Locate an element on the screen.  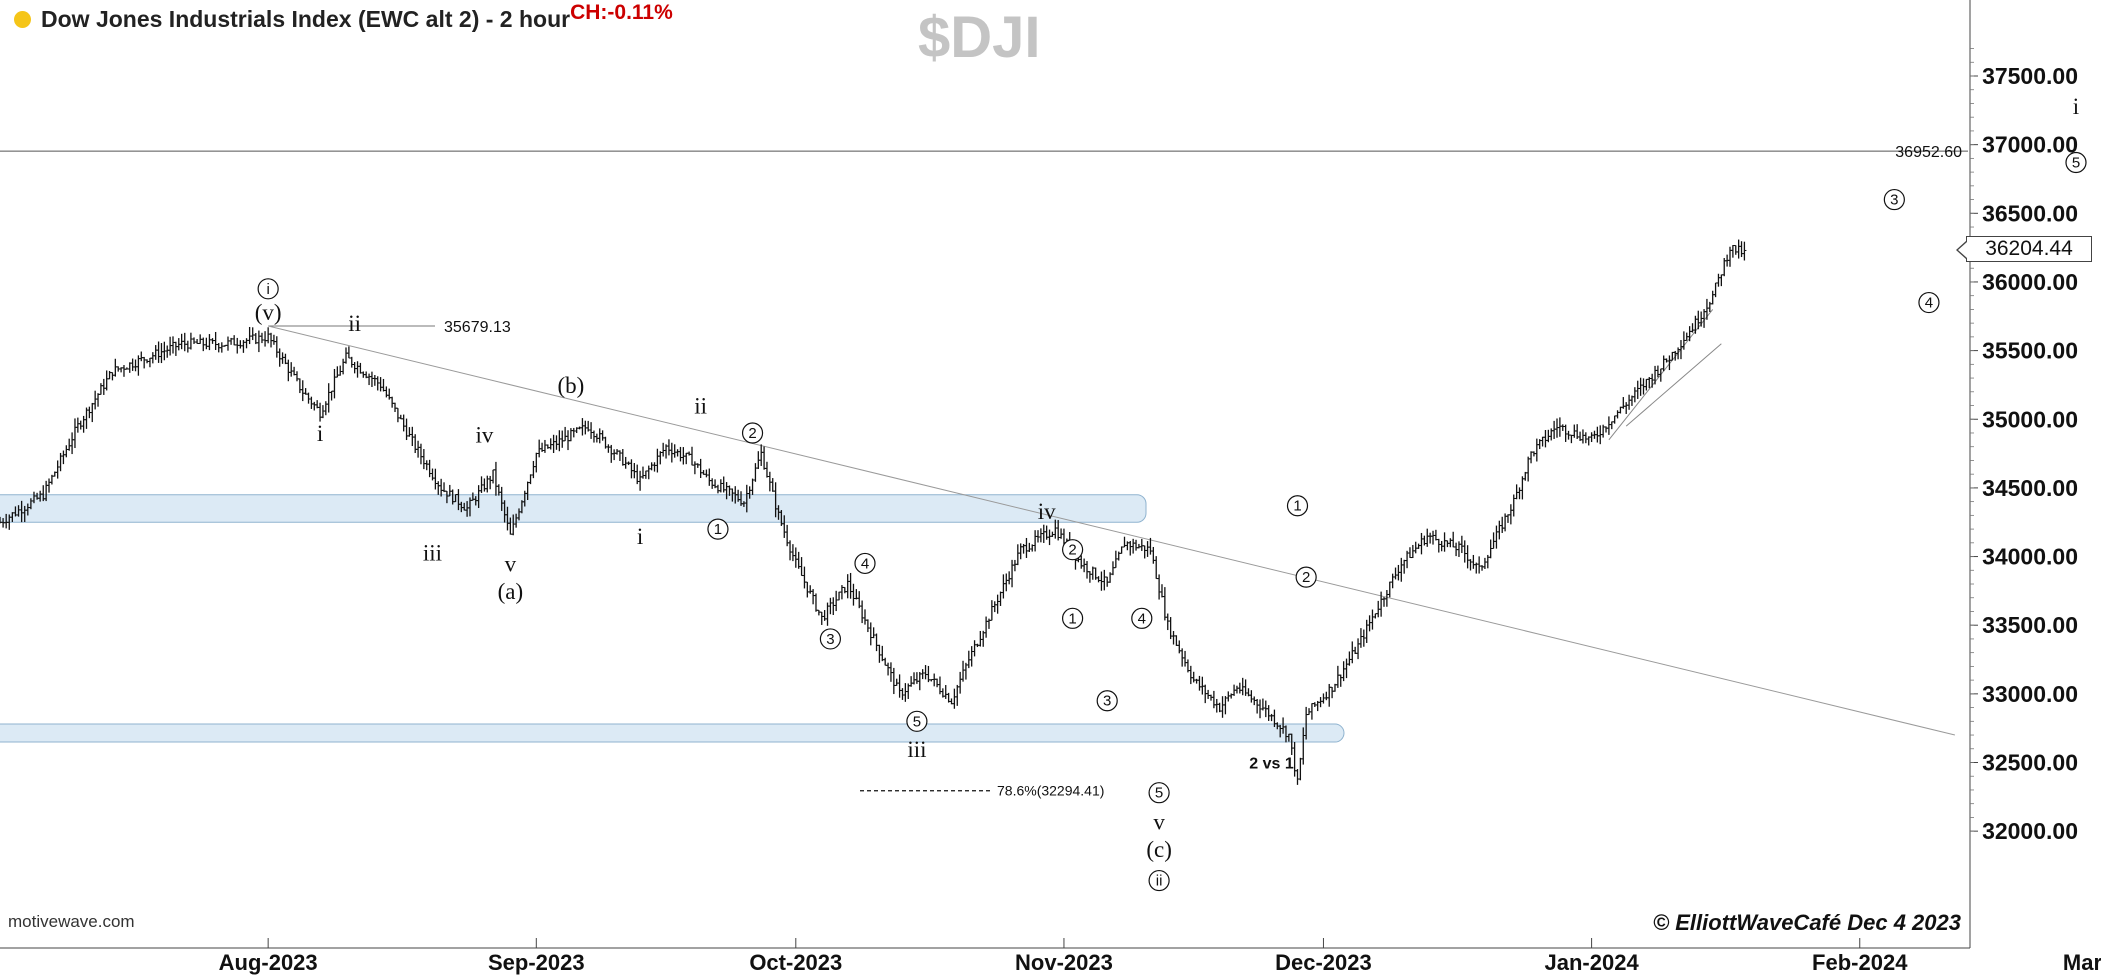
wave-label-iii: iii is located at coordinates (916, 749).